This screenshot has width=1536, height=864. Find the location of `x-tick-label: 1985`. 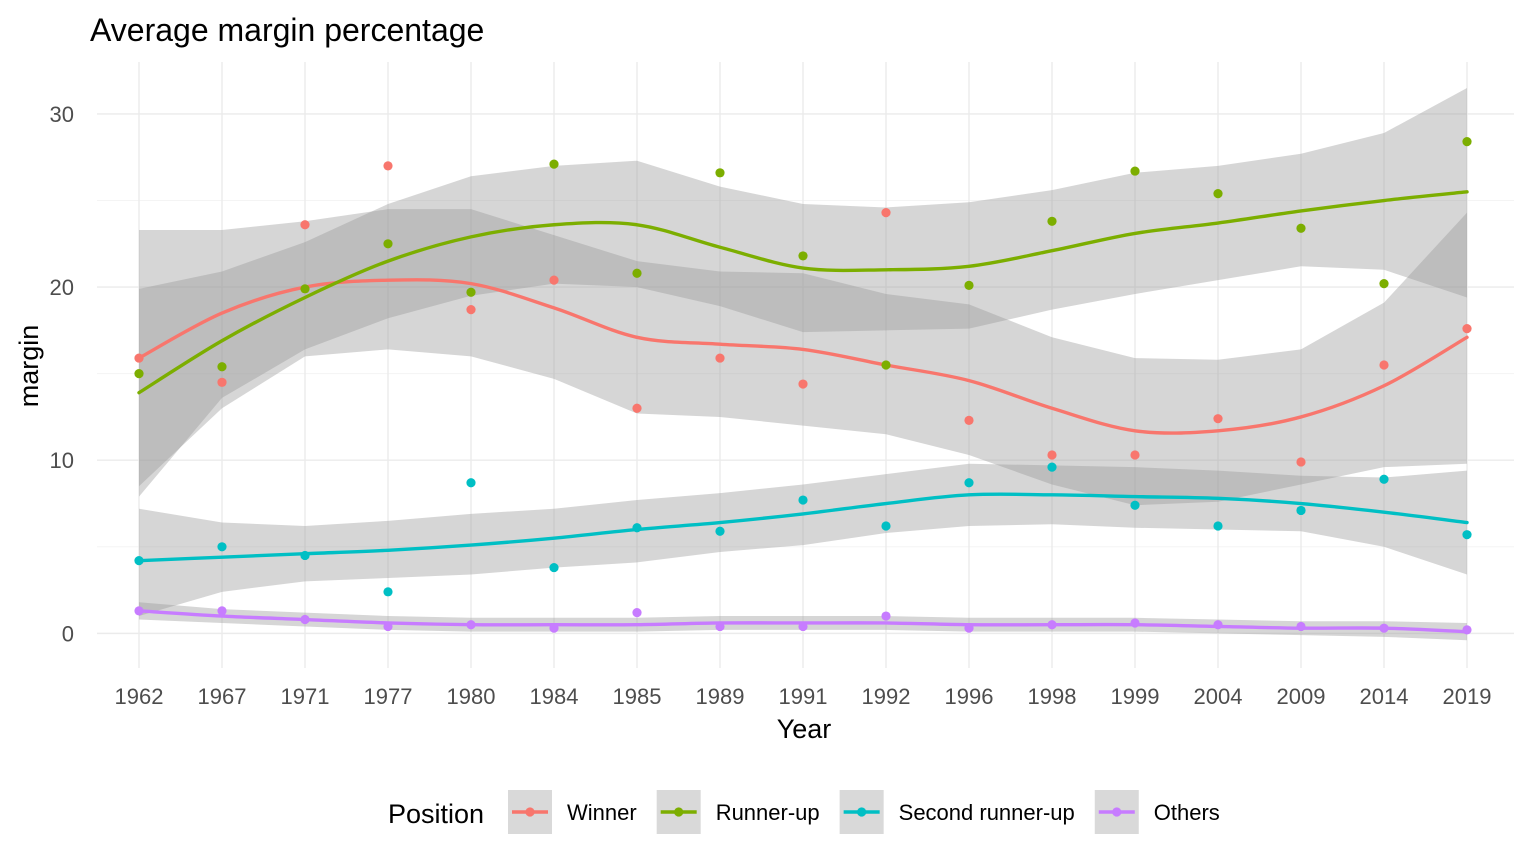

x-tick-label: 1985 is located at coordinates (637, 696).